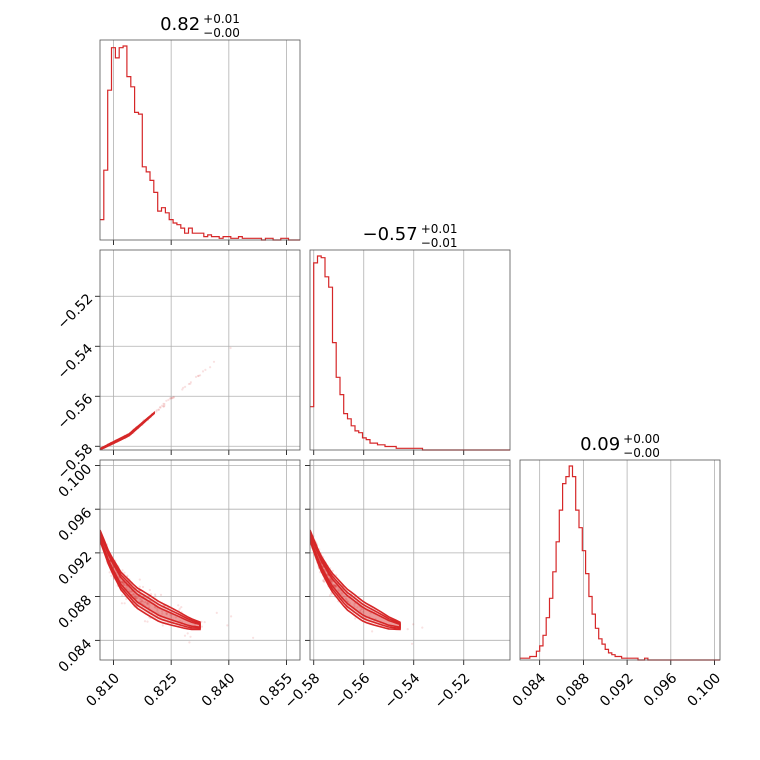  Describe the element at coordinates (390, 234) in the screenshot. I see `panel-title: −0.57` at that location.